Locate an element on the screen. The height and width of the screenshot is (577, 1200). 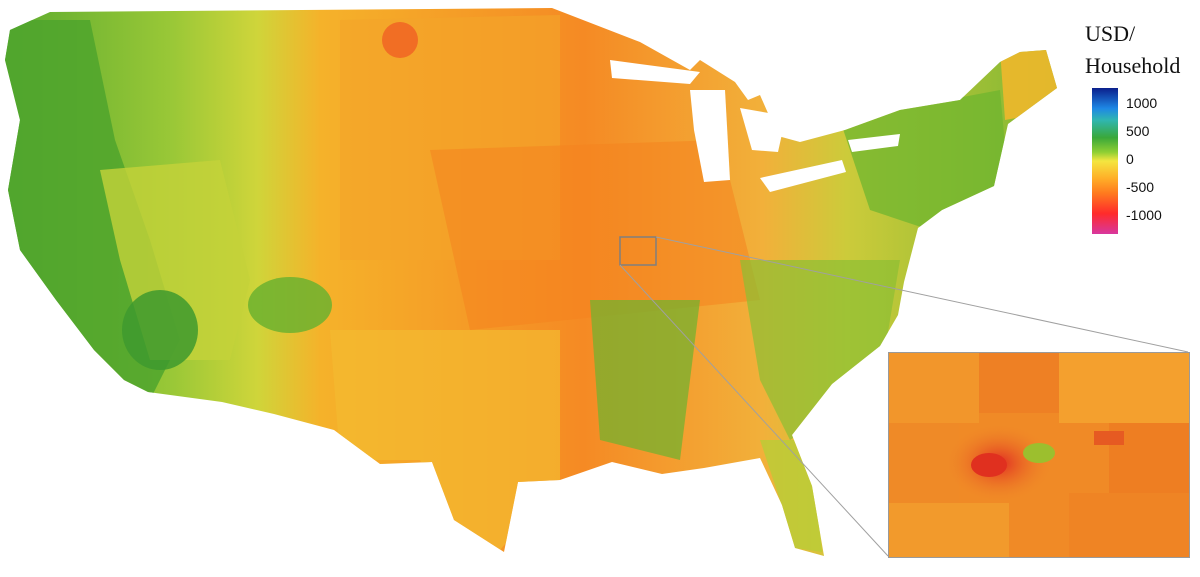
lake-ontario is located at coordinates (874, 143).